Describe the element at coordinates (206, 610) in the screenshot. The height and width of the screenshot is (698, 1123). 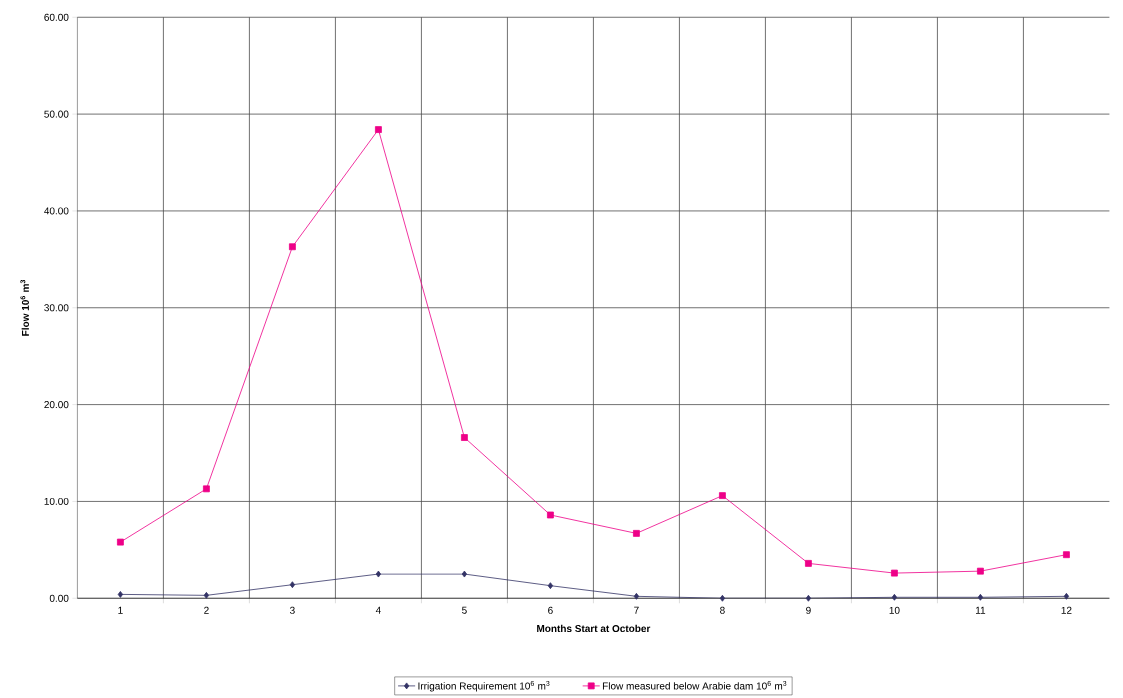
I see `x-tick-label: 2` at that location.